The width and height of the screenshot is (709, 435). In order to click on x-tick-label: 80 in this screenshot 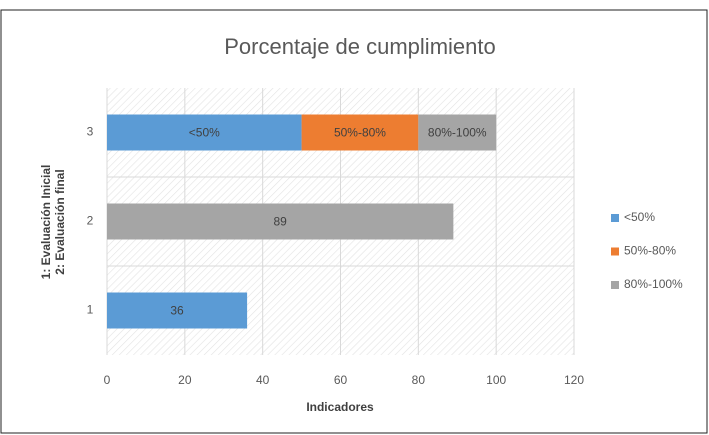, I will do `click(419, 380)`.